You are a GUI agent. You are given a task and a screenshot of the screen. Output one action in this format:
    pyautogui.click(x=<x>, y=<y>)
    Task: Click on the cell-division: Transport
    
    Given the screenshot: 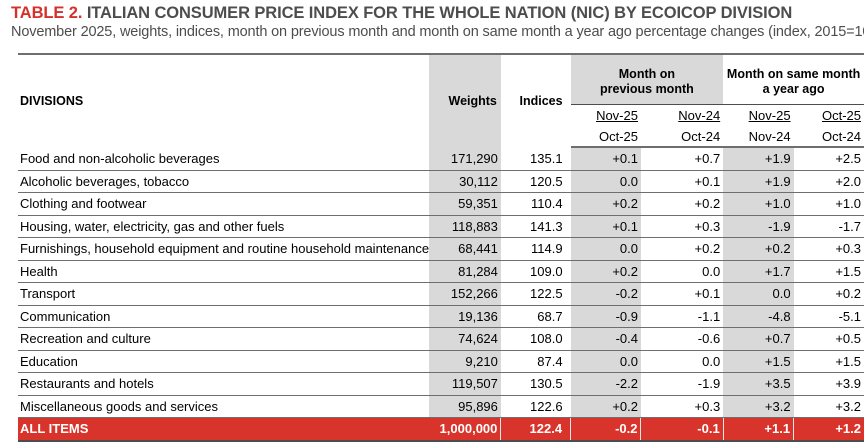 What is the action you would take?
    pyautogui.click(x=224, y=294)
    